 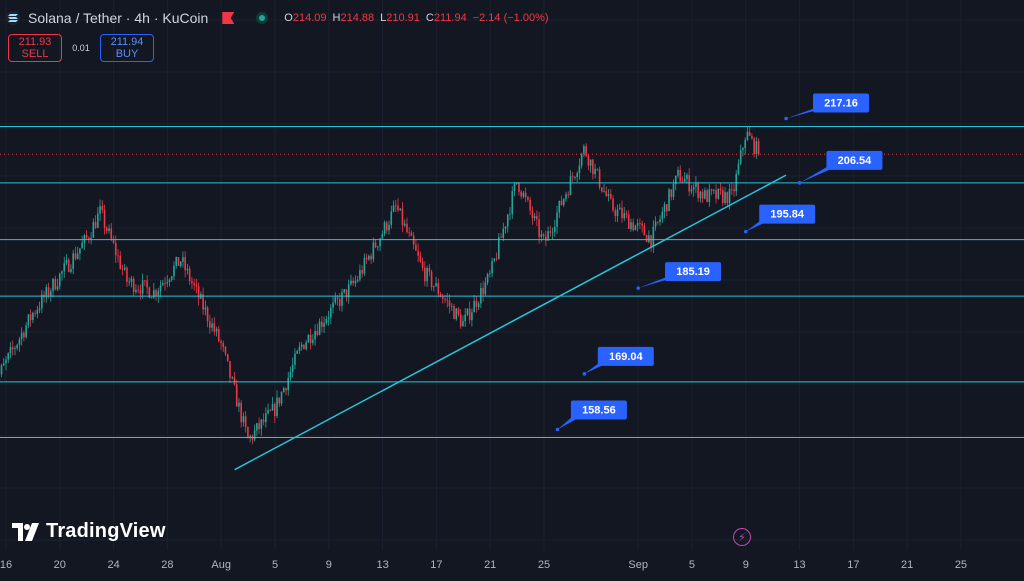 I want to click on buy-price: 211.94, so click(x=127, y=42).